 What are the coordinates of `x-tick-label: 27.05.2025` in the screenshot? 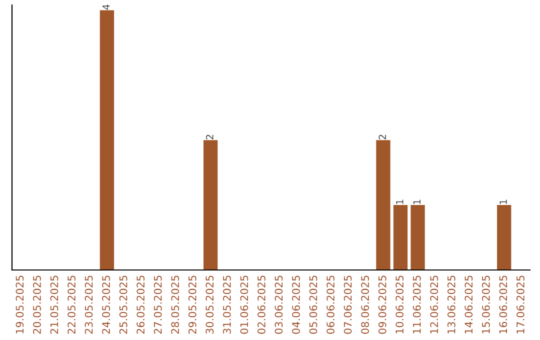 It's located at (158, 305).